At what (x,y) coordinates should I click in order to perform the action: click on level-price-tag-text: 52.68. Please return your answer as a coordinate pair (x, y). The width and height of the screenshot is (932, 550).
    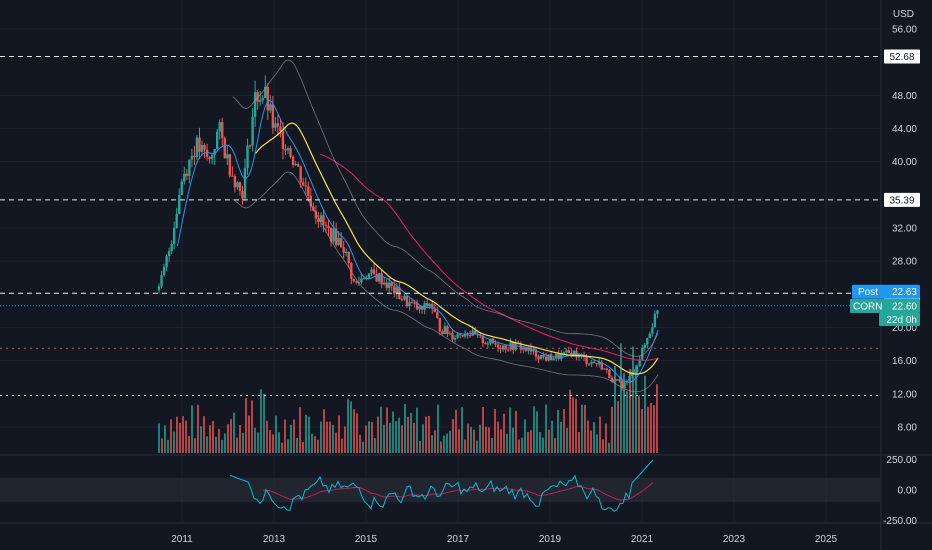
    Looking at the image, I should click on (901, 57).